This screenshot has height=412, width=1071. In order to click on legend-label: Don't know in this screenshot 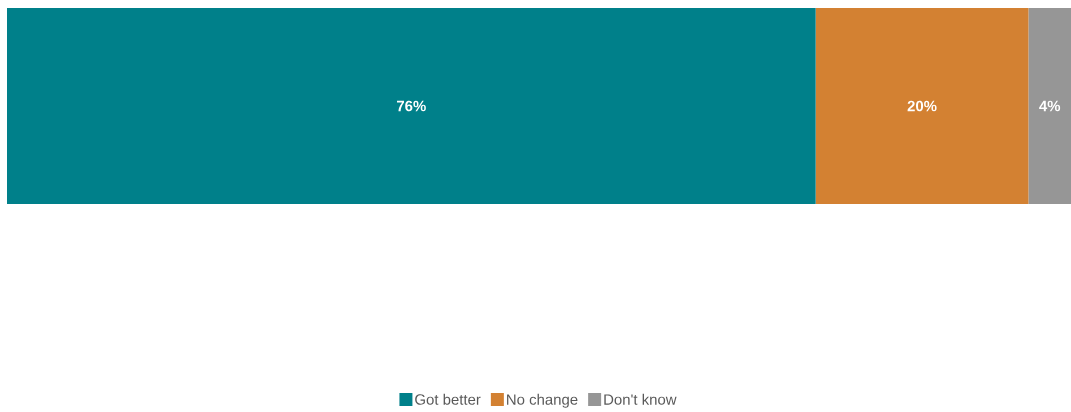, I will do `click(640, 399)`.